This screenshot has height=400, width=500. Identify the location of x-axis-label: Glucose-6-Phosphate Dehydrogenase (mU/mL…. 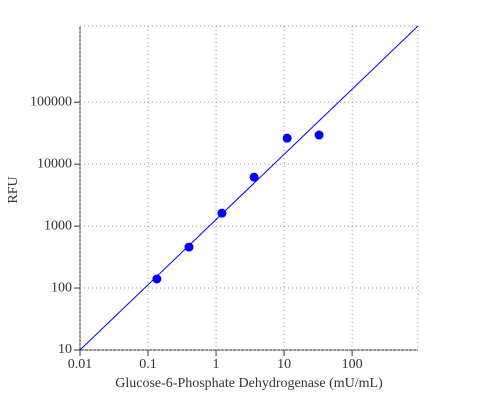
(249, 383).